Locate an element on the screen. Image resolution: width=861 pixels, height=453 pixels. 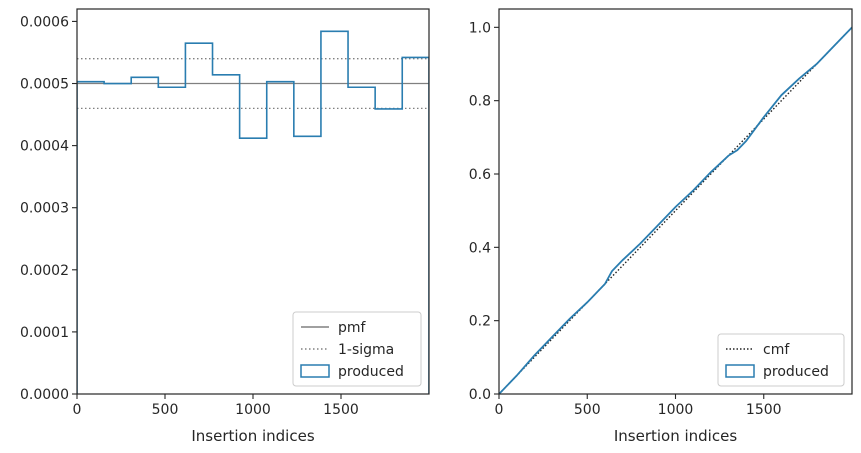
left-legend-label-2: produced is located at coordinates (371, 372).